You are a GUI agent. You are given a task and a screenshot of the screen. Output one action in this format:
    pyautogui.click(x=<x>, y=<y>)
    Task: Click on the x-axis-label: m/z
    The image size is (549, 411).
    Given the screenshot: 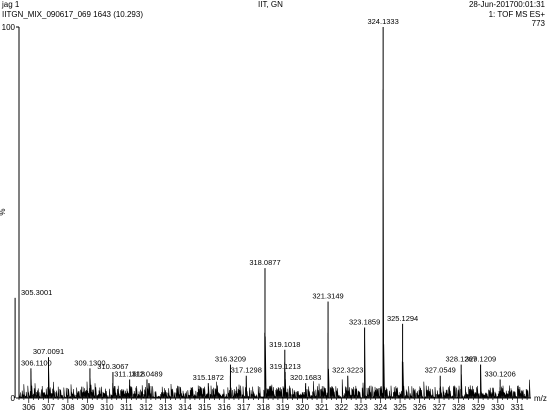 What is the action you would take?
    pyautogui.click(x=540, y=398)
    